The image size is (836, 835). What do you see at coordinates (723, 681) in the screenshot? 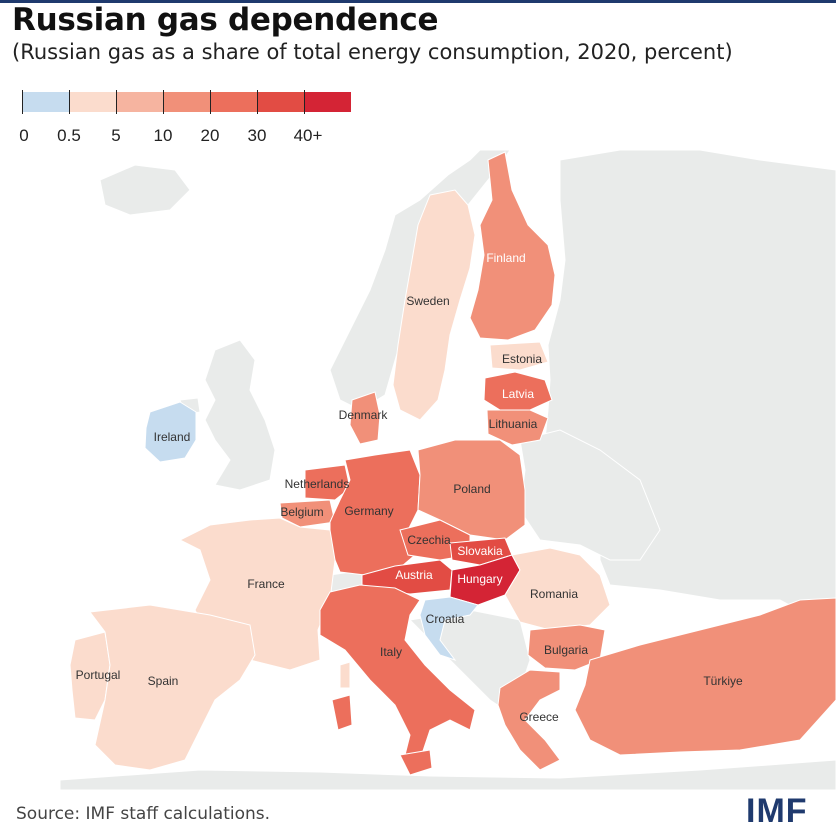
I see `label-turkiye: Türkiye` at bounding box center [723, 681].